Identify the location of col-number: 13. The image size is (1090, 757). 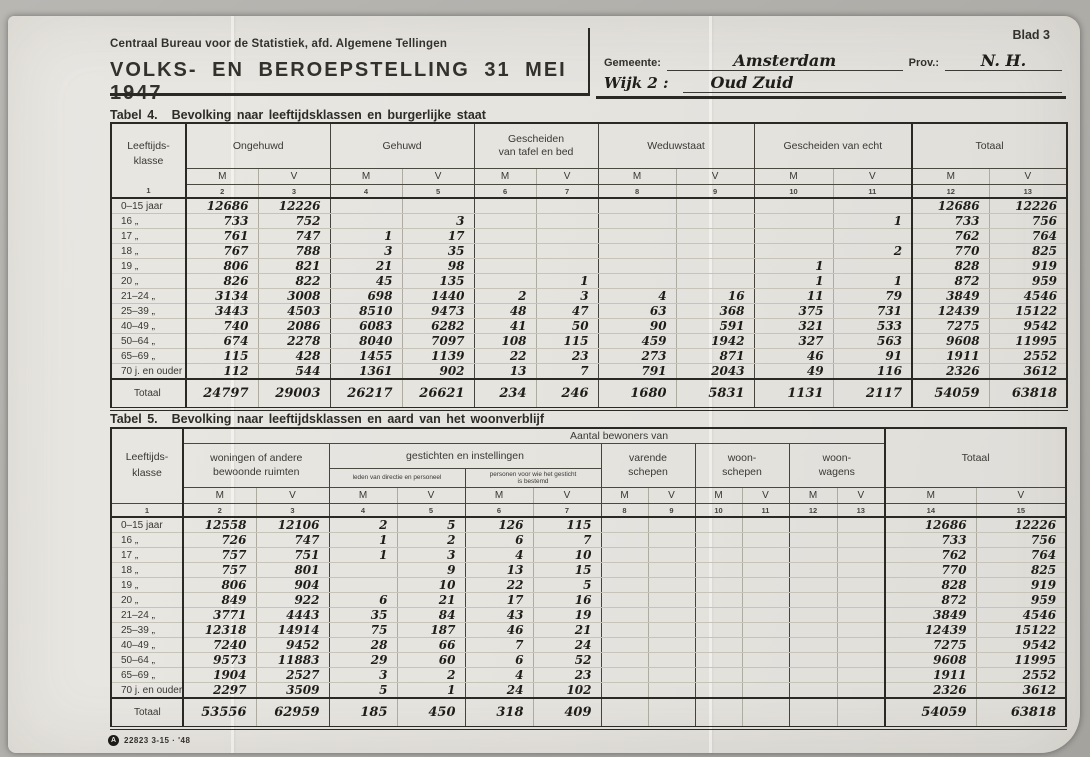
(1028, 191).